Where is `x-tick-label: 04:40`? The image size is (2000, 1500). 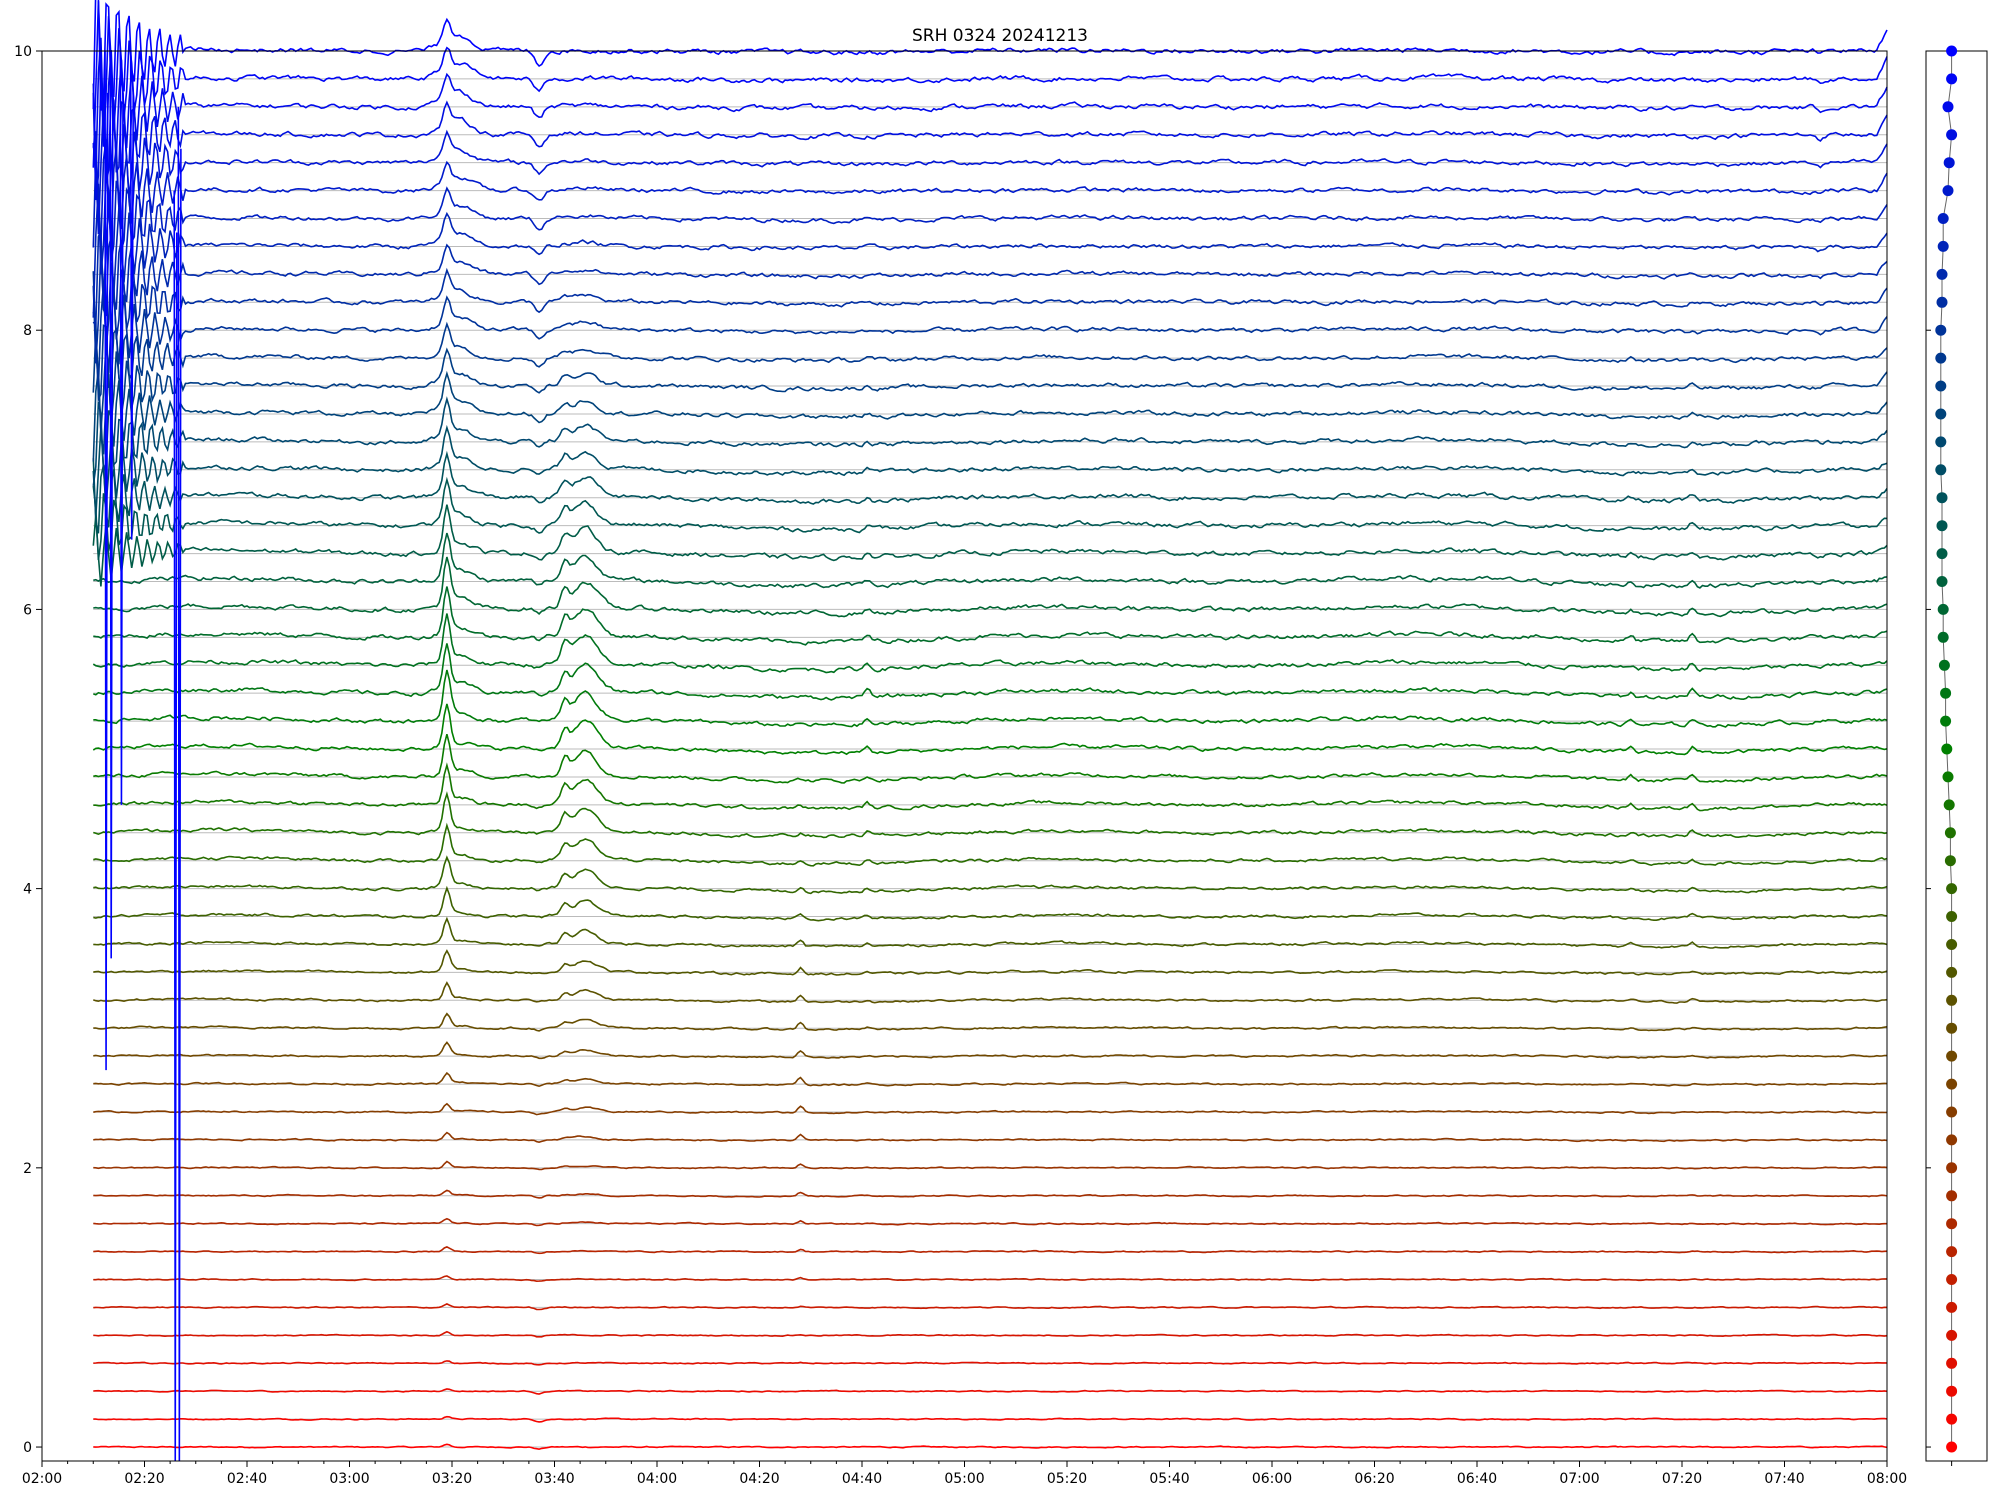
x-tick-label: 04:40 is located at coordinates (862, 1479).